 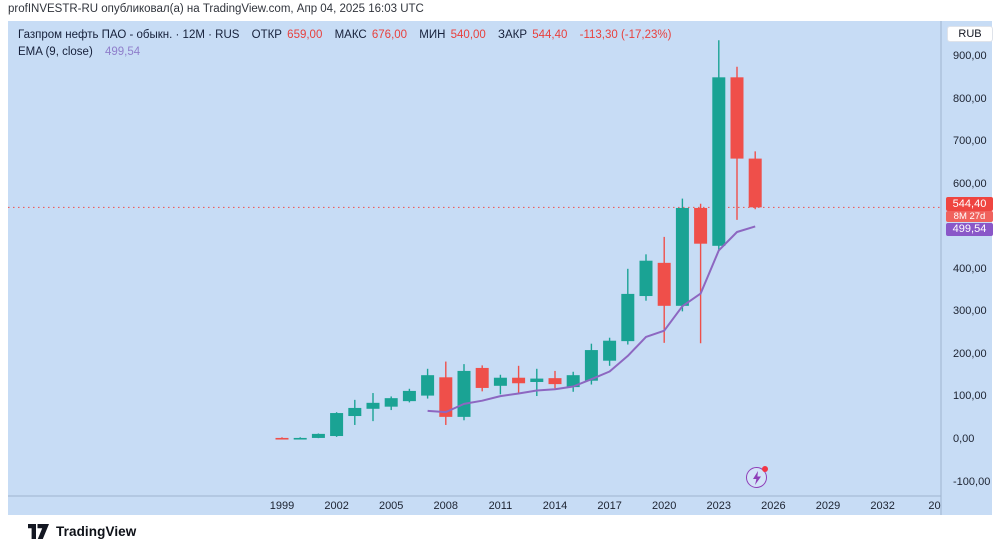 I want to click on currency-button: RUB, so click(x=970, y=34).